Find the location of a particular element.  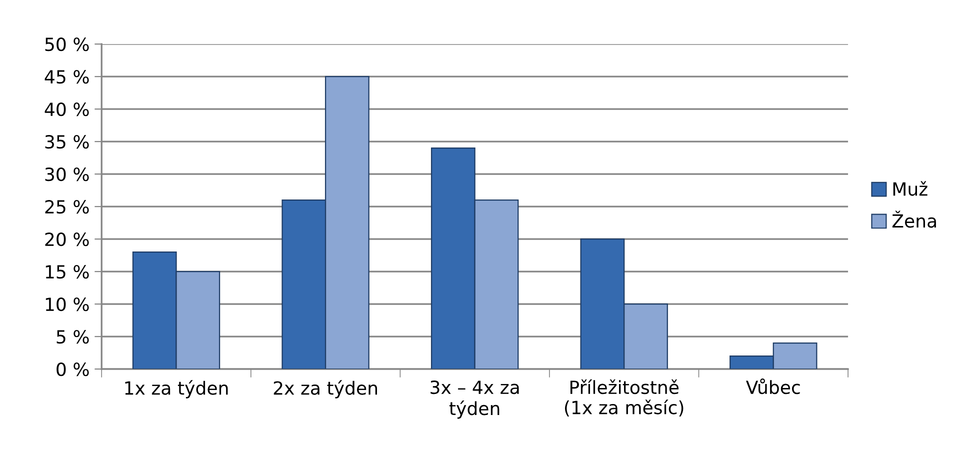

y-tick-label: 10 % is located at coordinates (67, 305).